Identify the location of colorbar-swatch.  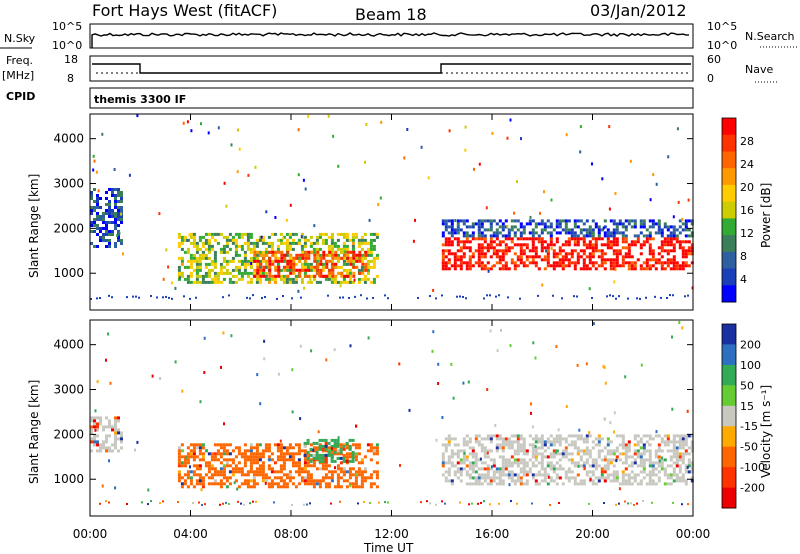
(729, 437).